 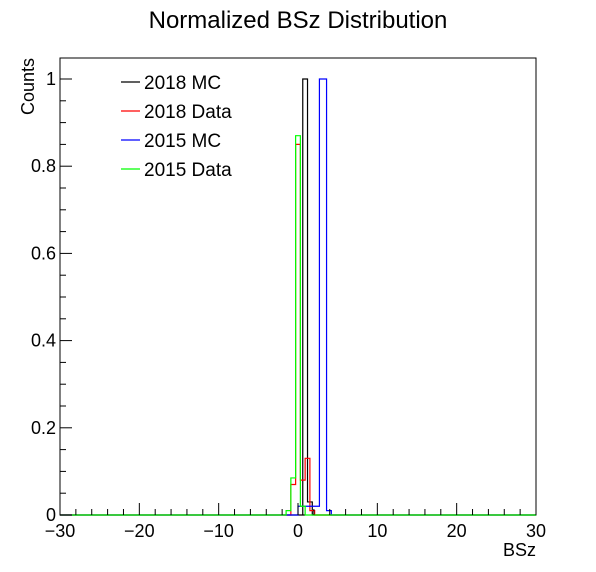 I want to click on legend-item: 2018 Data, so click(x=176, y=112).